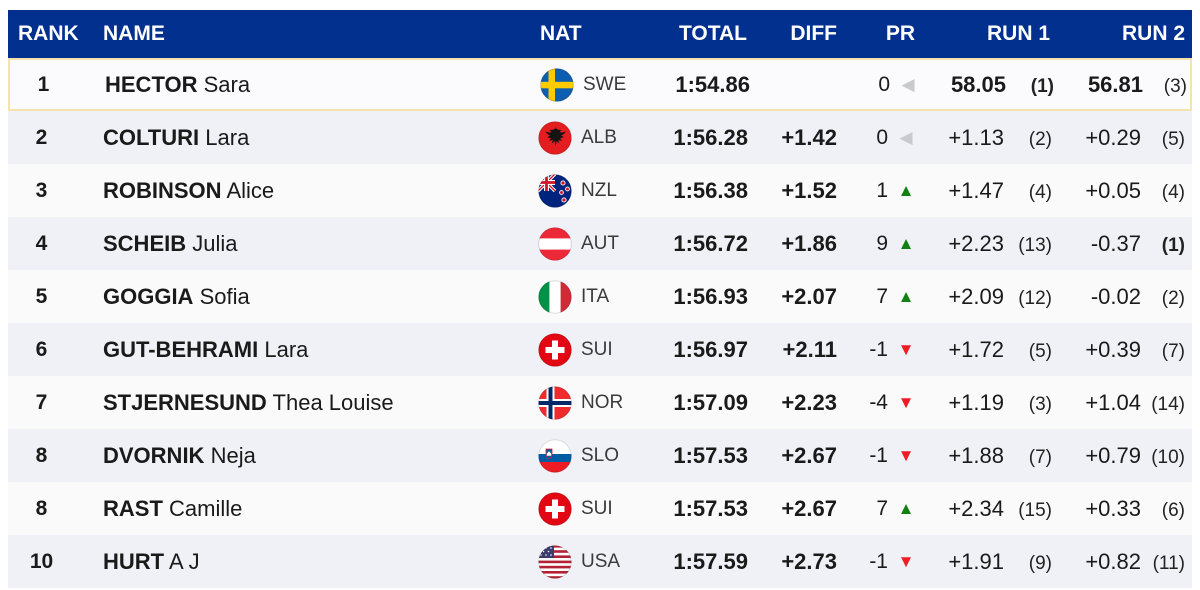 This screenshot has height=590, width=1200. What do you see at coordinates (809, 402) in the screenshot?
I see `diff-value: +2.23` at bounding box center [809, 402].